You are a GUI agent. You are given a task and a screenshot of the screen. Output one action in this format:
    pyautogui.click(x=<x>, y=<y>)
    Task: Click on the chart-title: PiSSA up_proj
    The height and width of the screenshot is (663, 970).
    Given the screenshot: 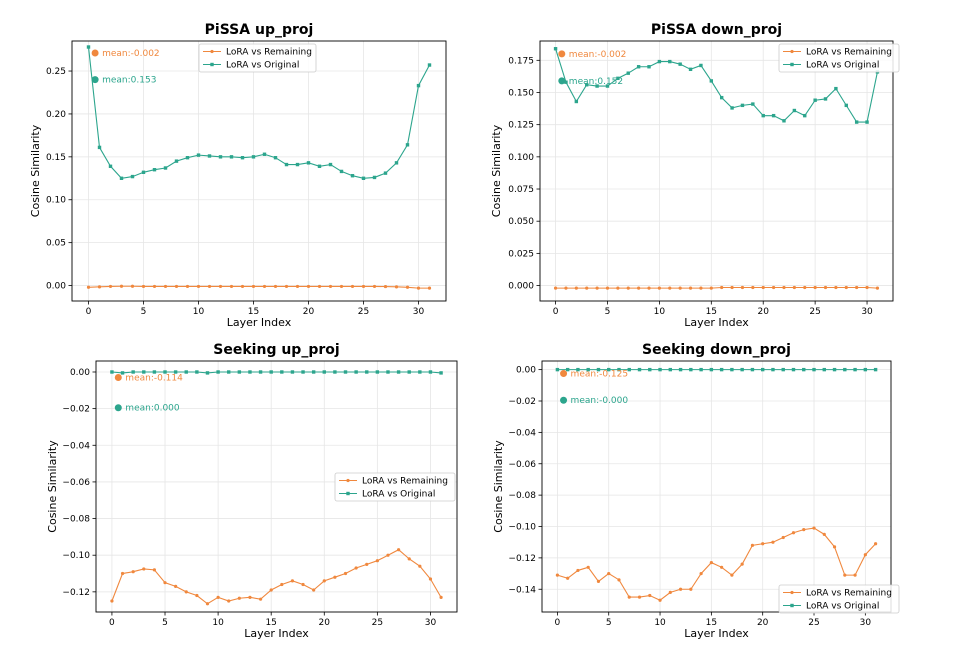 What is the action you would take?
    pyautogui.click(x=259, y=30)
    